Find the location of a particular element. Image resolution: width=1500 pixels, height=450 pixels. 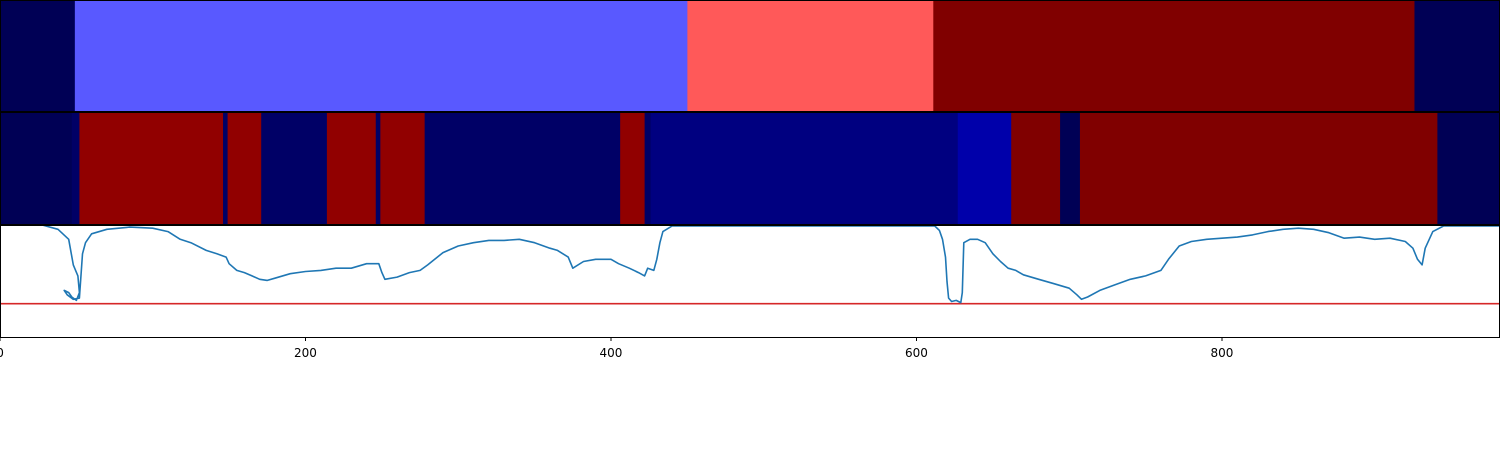

x-tick-label: 600 is located at coordinates (916, 353).